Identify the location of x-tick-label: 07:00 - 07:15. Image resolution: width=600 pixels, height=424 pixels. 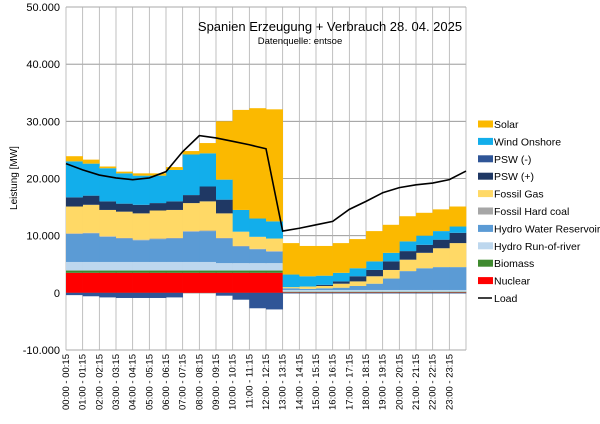
(183, 382).